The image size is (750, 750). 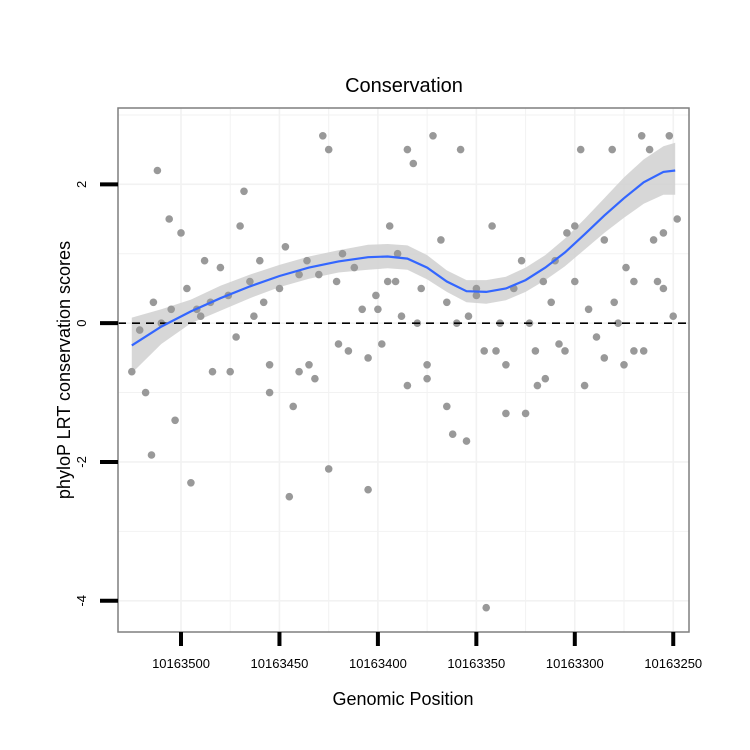 What do you see at coordinates (402, 699) in the screenshot?
I see `x-axis-label: Genomic Position` at bounding box center [402, 699].